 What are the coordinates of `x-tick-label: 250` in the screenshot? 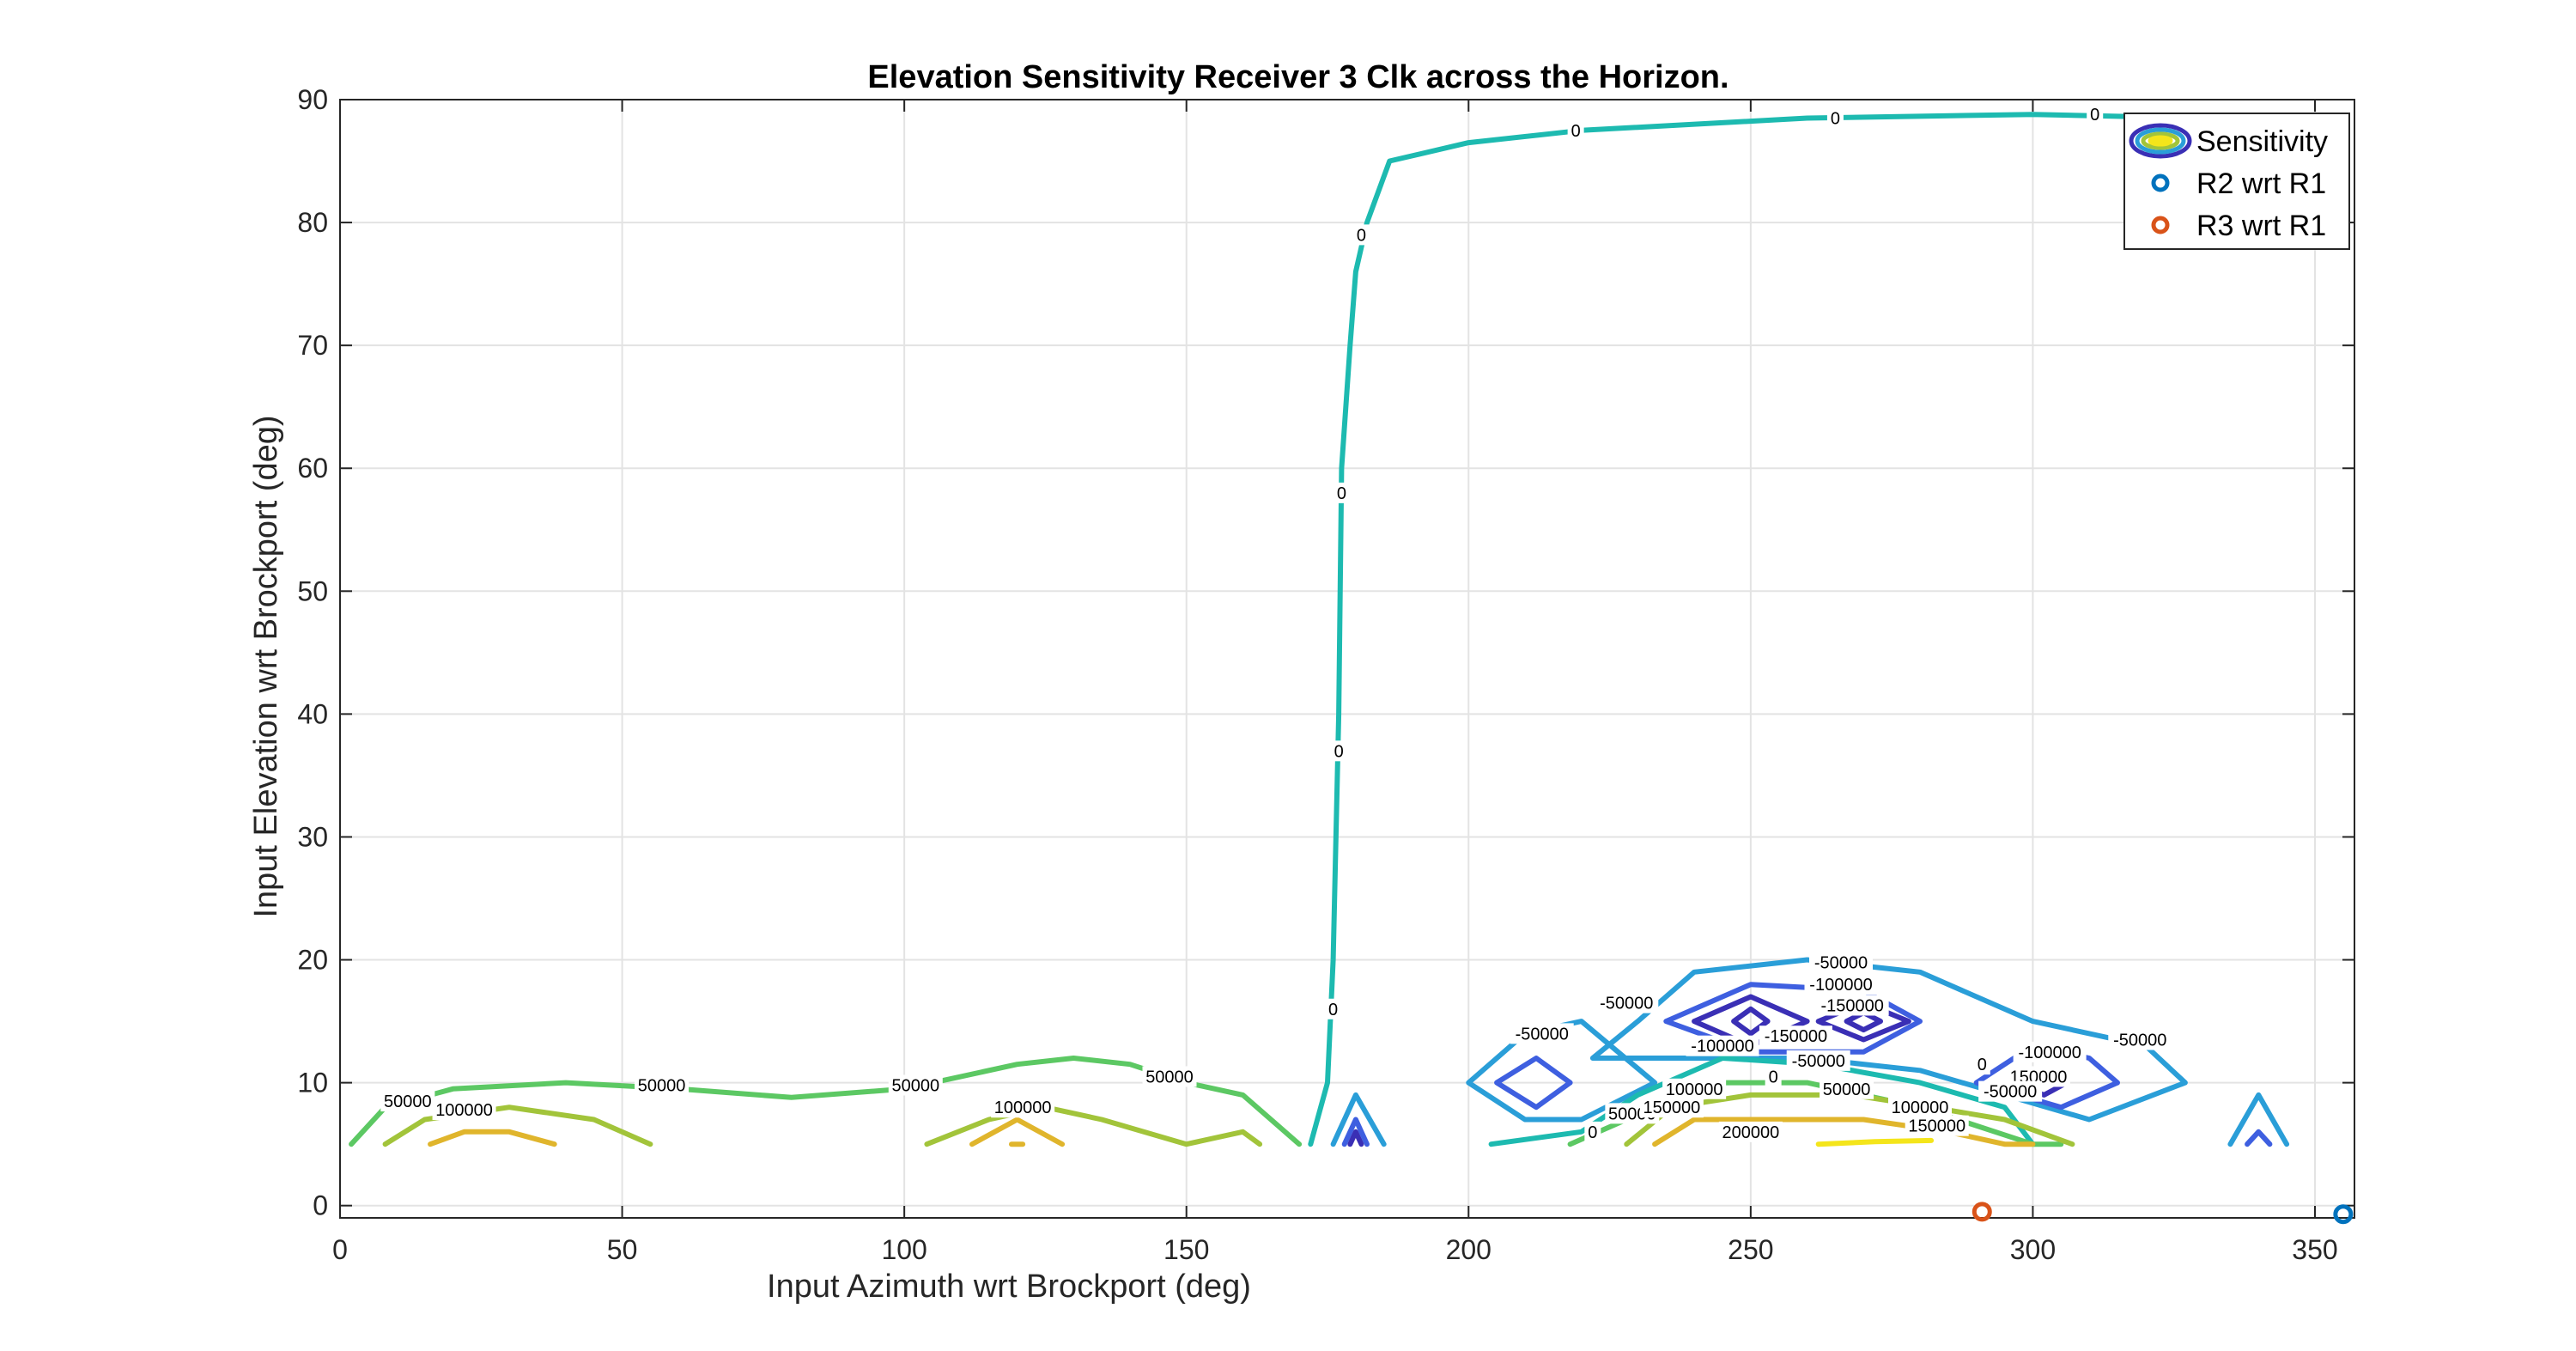 It's located at (1751, 1249).